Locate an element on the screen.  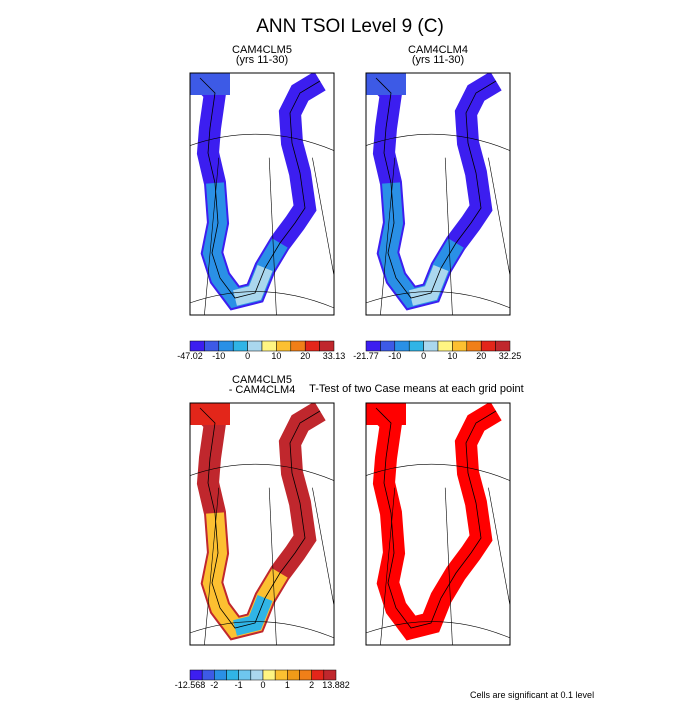
colorbar-label: -1 is located at coordinates (239, 685).